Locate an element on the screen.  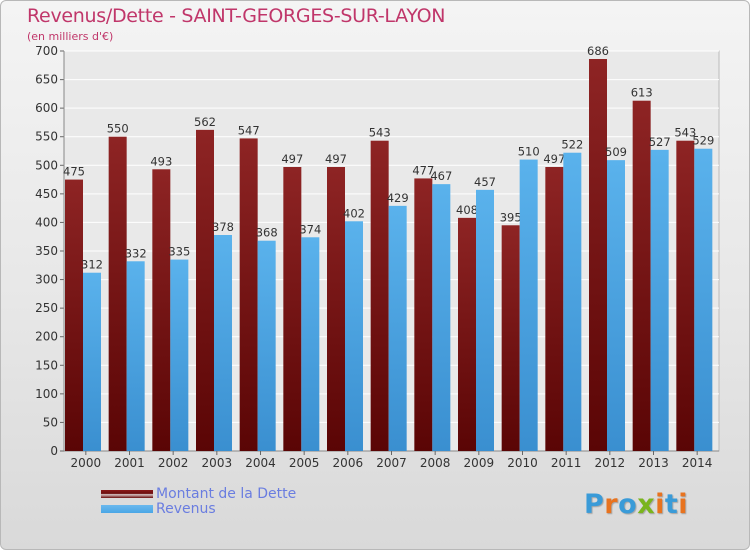
x-tick-label: 2011 is located at coordinates (566, 463).